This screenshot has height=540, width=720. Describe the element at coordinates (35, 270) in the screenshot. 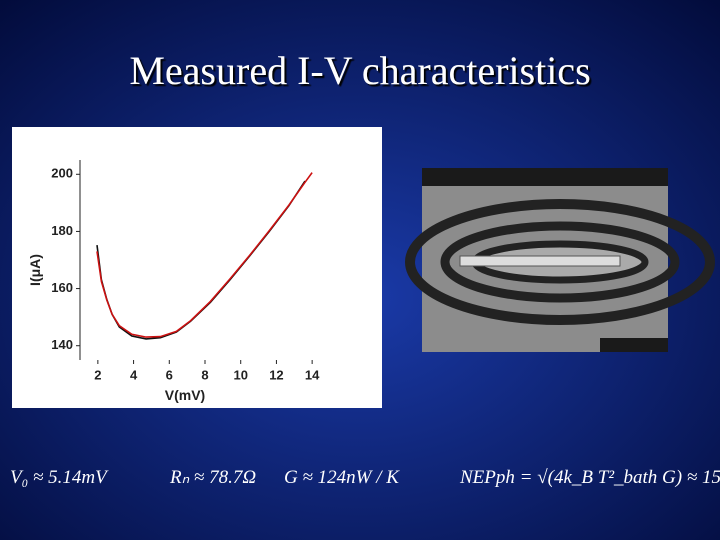

I see `y-axis-label: I(μA)` at that location.